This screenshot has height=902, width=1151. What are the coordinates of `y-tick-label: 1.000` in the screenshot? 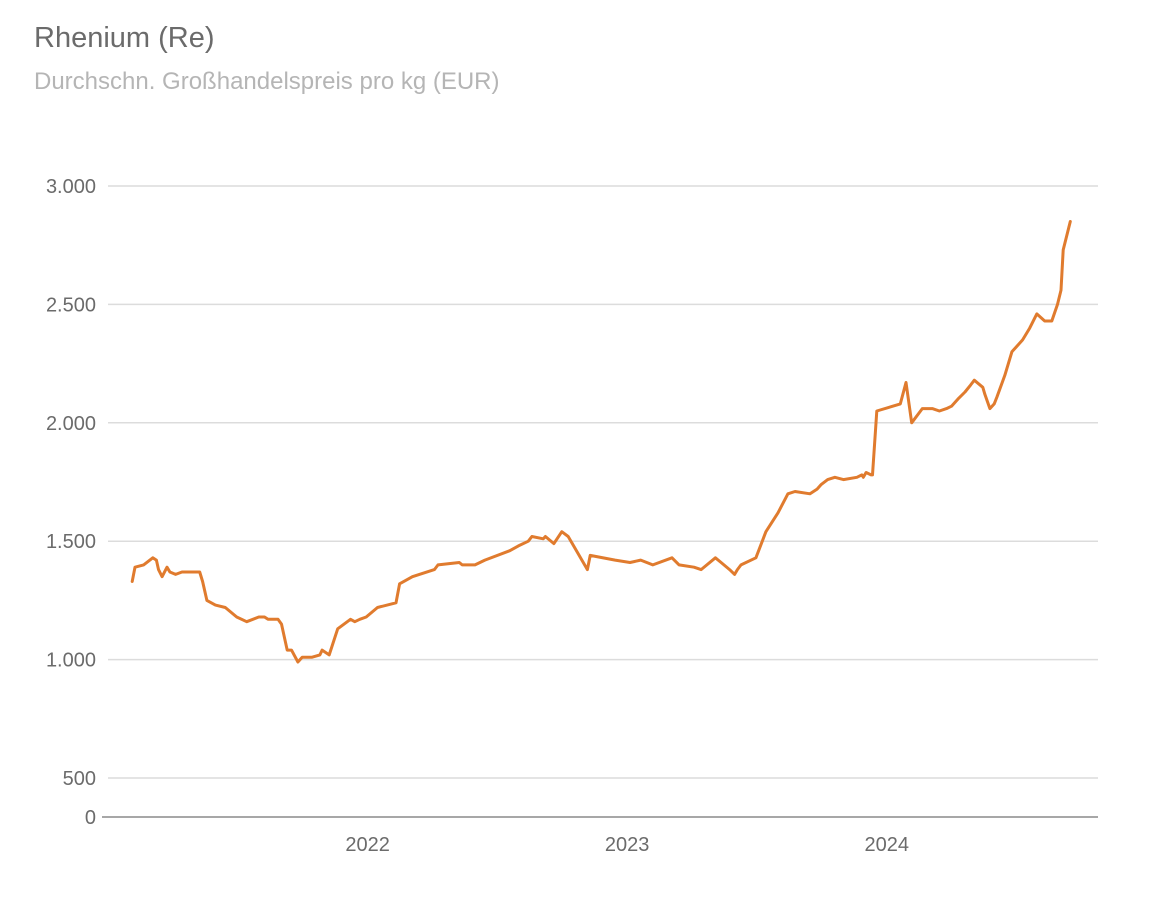 It's located at (71, 661).